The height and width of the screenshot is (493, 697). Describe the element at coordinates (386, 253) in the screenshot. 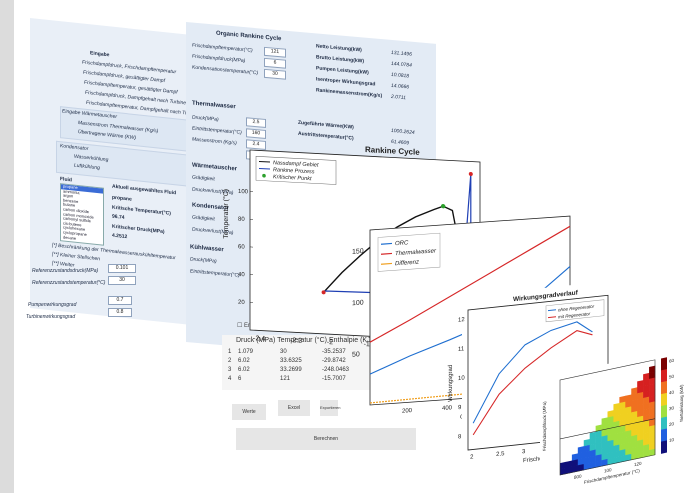

I see `qt-legend-swatch` at that location.